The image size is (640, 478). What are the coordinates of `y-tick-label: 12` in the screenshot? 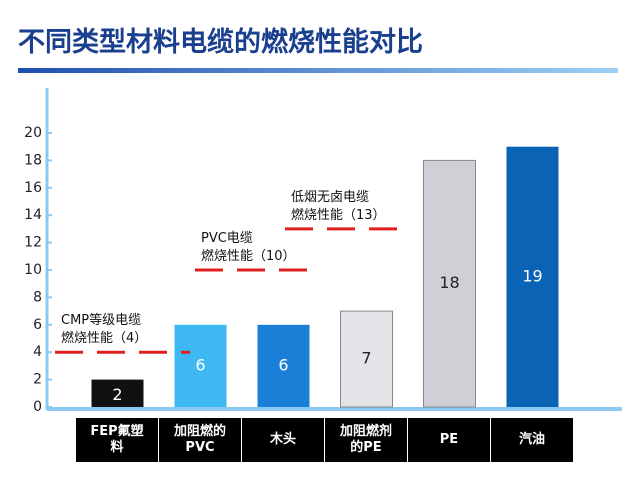 It's located at (33, 243).